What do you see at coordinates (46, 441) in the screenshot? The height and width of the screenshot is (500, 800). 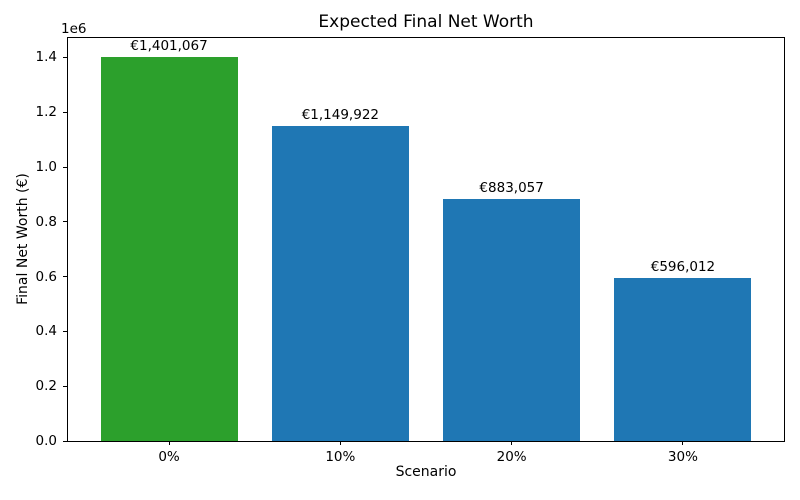 I see `y-tick-label: 0.0` at bounding box center [46, 441].